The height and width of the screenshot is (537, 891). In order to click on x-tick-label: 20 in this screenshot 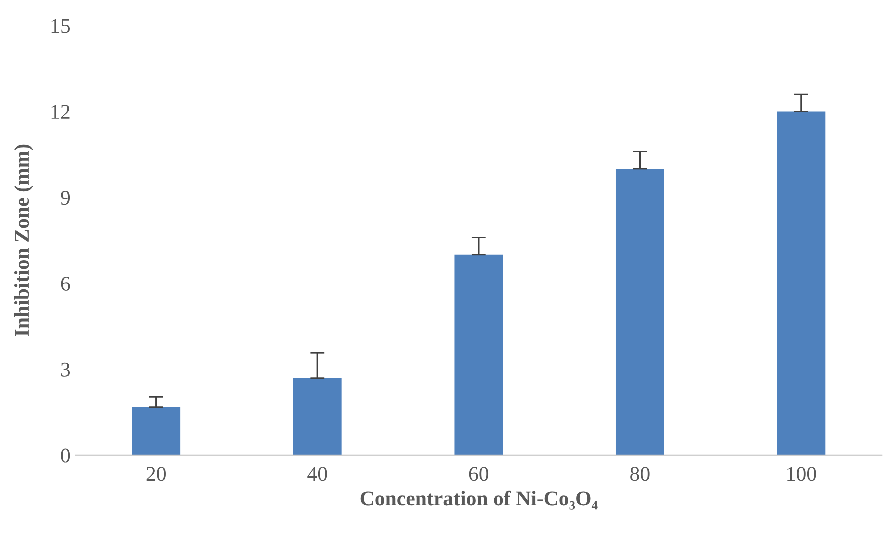, I will do `click(156, 474)`.